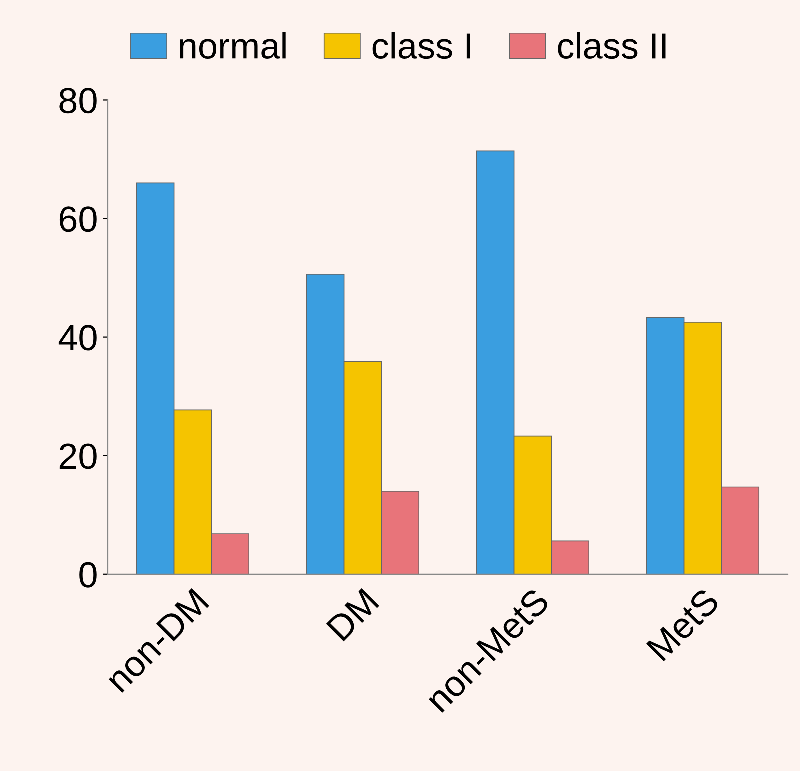  What do you see at coordinates (78, 101) in the screenshot?
I see `y-tick-label: 80` at bounding box center [78, 101].